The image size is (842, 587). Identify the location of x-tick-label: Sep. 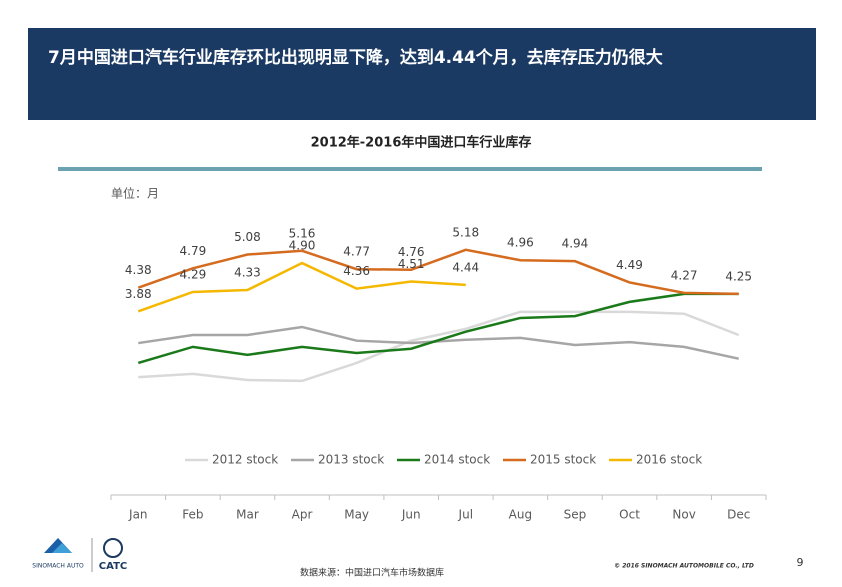
(575, 515).